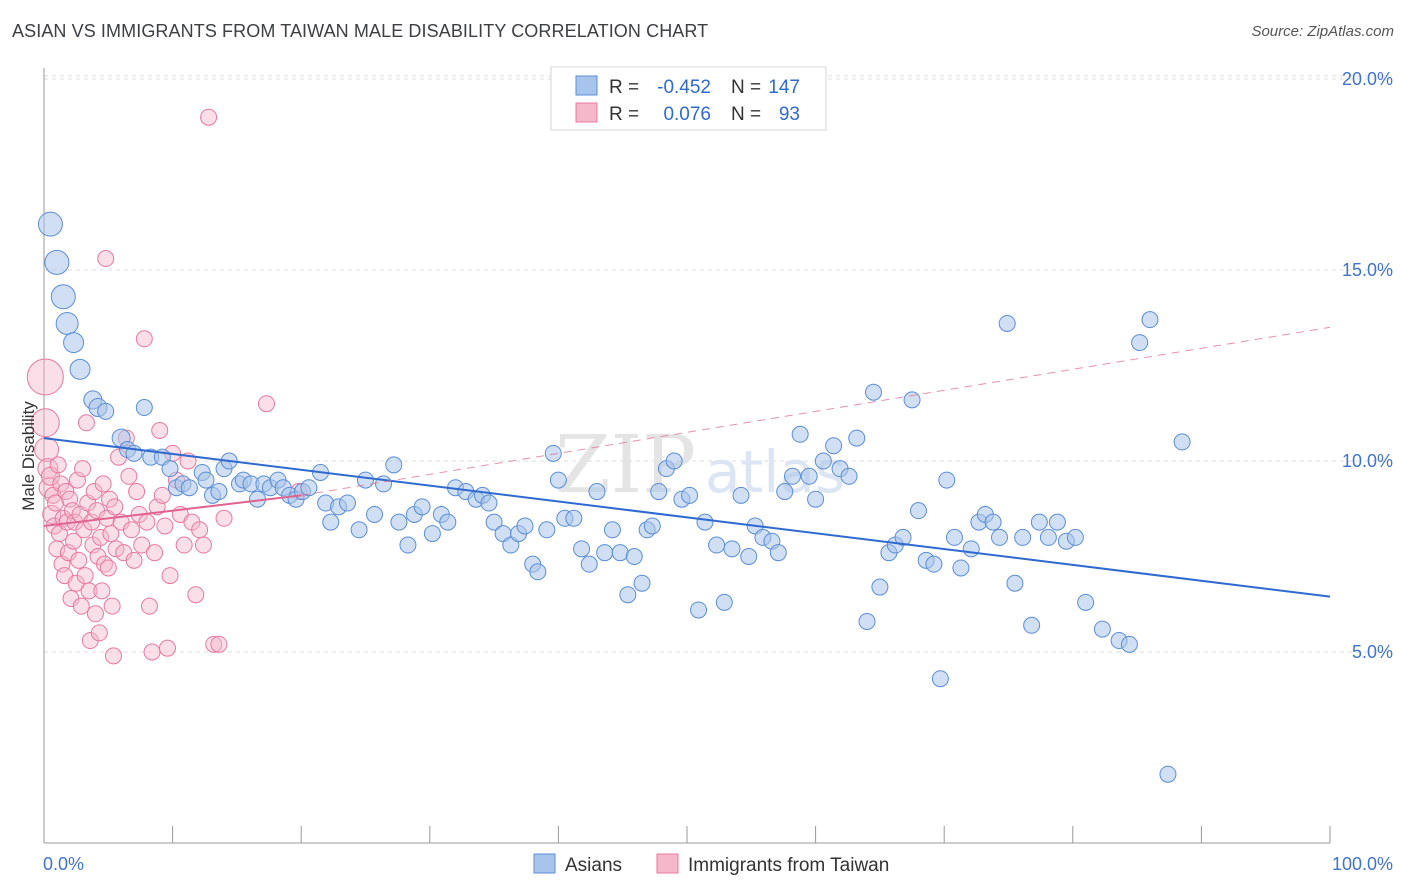 The image size is (1406, 892). What do you see at coordinates (788, 865) in the screenshot?
I see `bottom-legend-taiwan-label: Immigrants from Taiwan` at bounding box center [788, 865].